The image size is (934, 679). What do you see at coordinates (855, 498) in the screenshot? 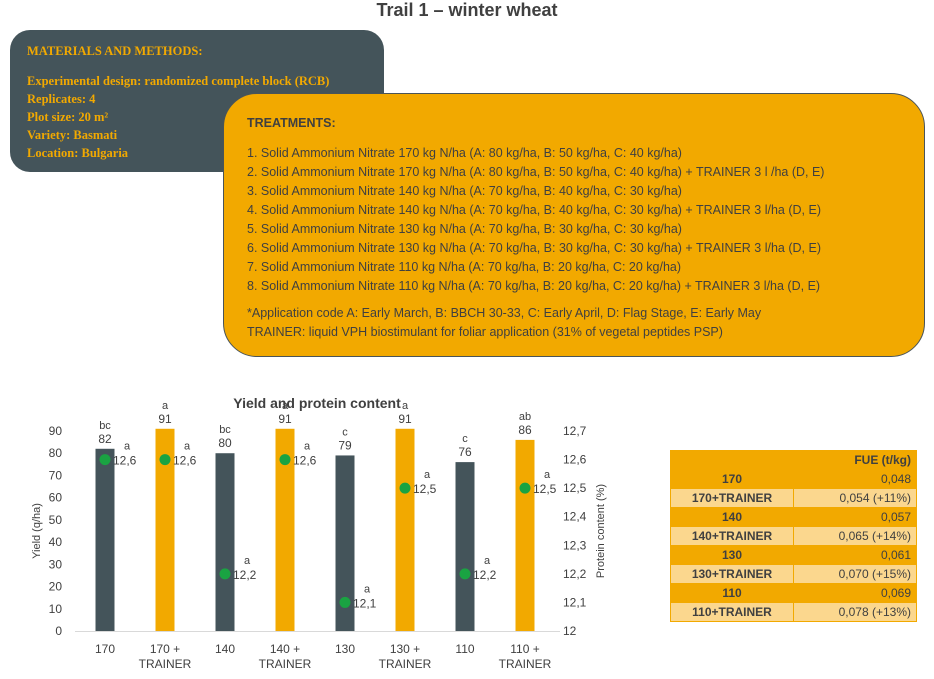
I see `fue-row-value: 0,054 (+11%)` at bounding box center [855, 498].